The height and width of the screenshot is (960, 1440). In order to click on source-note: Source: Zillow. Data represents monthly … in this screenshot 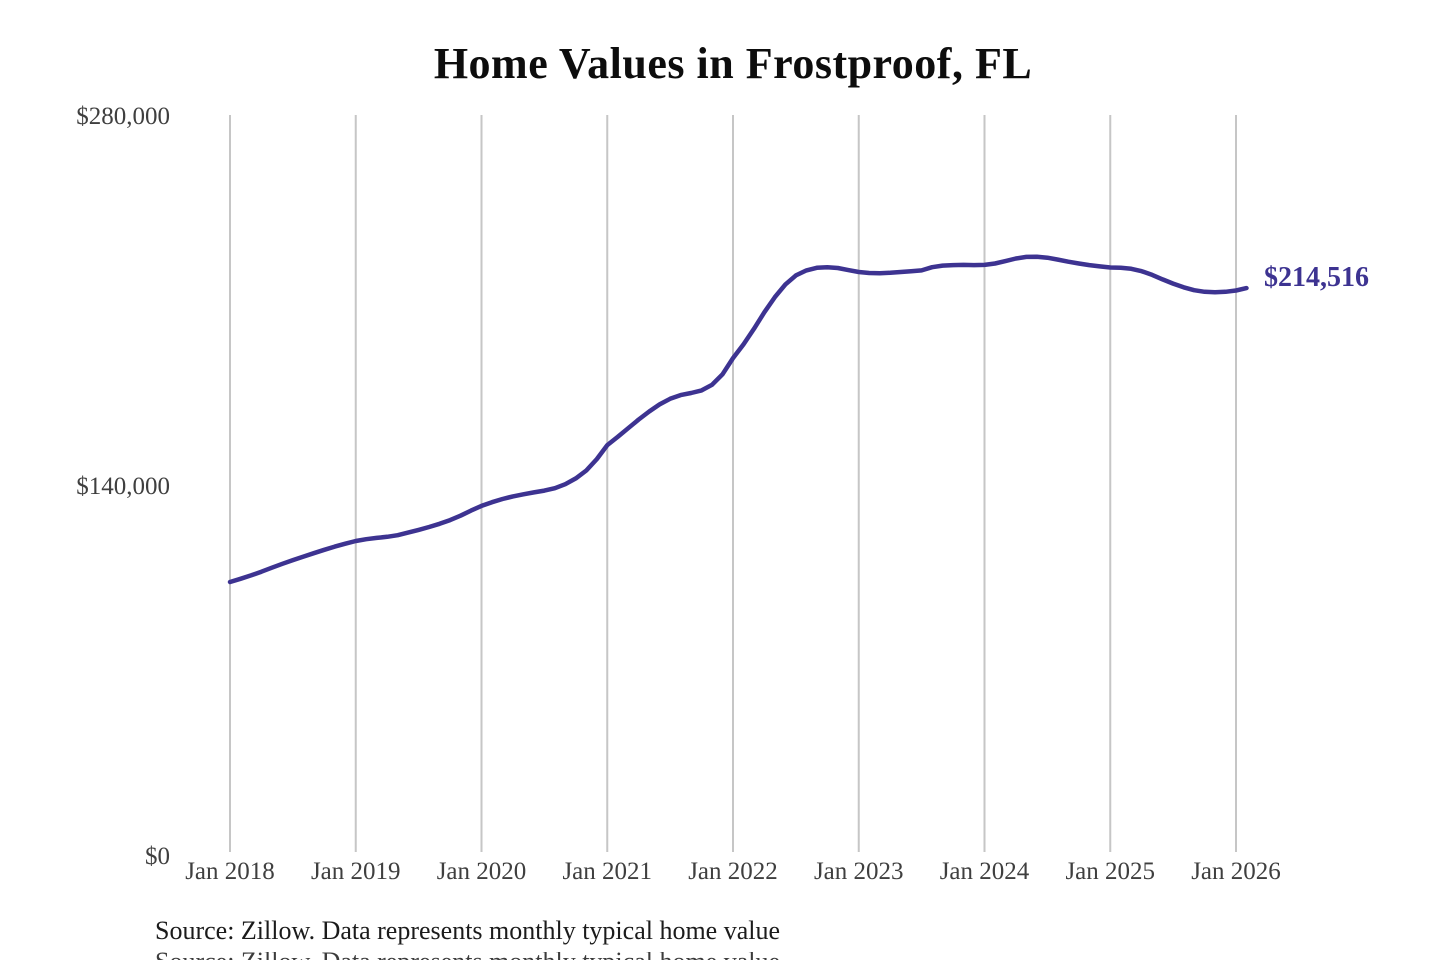, I will do `click(468, 930)`.